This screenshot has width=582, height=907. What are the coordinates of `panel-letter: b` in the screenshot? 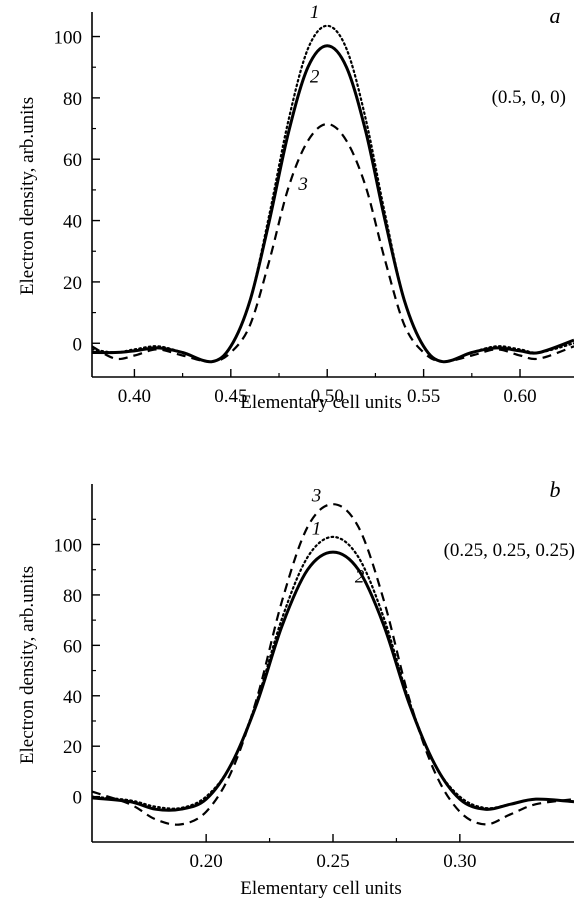 It's located at (555, 489).